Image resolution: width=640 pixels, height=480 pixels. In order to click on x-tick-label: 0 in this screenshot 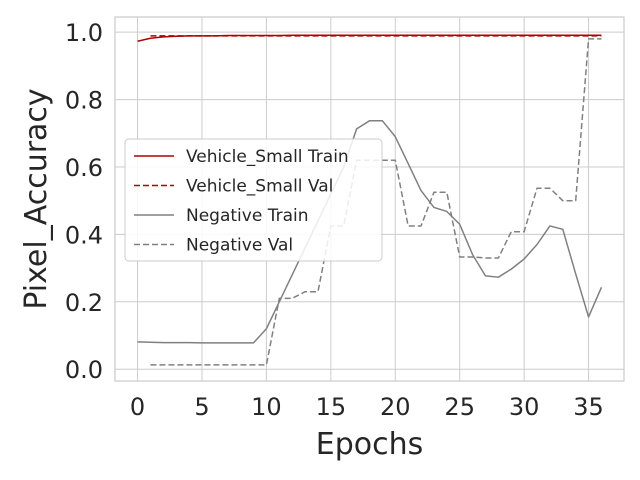, I will do `click(137, 407)`.